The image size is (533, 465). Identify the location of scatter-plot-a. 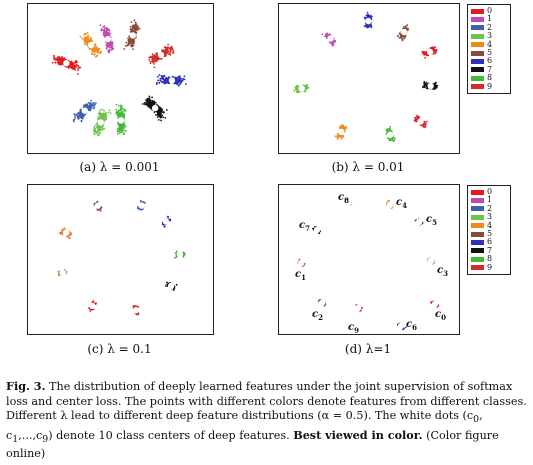
(119, 78).